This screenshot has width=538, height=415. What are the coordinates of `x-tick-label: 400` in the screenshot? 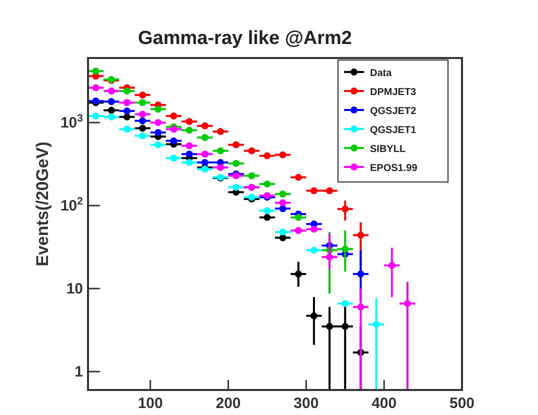 It's located at (384, 403).